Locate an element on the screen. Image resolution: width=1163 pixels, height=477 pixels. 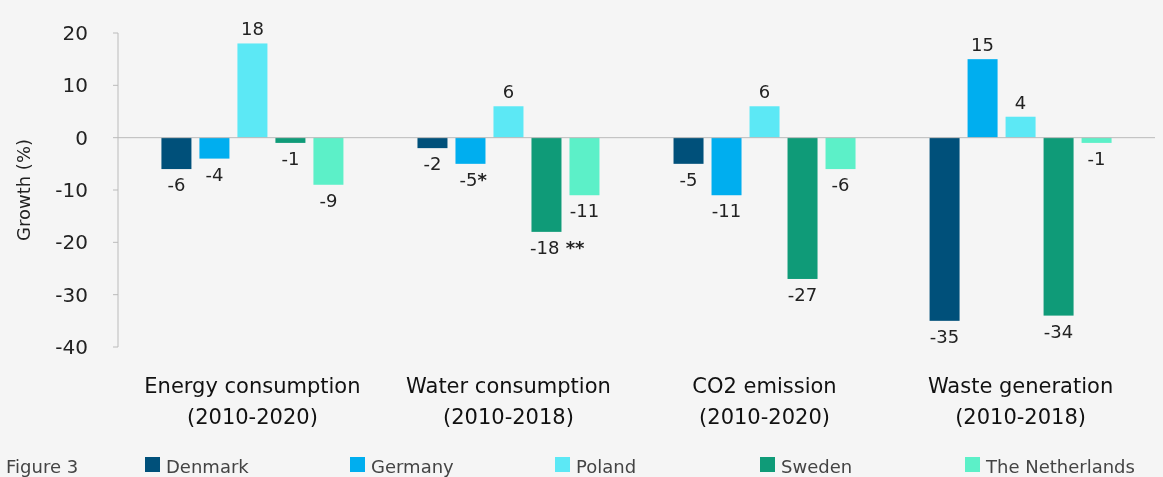
data-label: -4 is located at coordinates (214, 174).